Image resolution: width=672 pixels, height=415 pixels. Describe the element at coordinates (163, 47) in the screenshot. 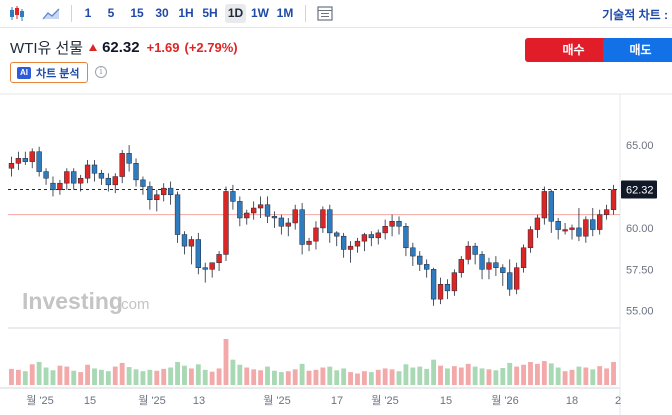

I see `price-change: +1.69` at that location.